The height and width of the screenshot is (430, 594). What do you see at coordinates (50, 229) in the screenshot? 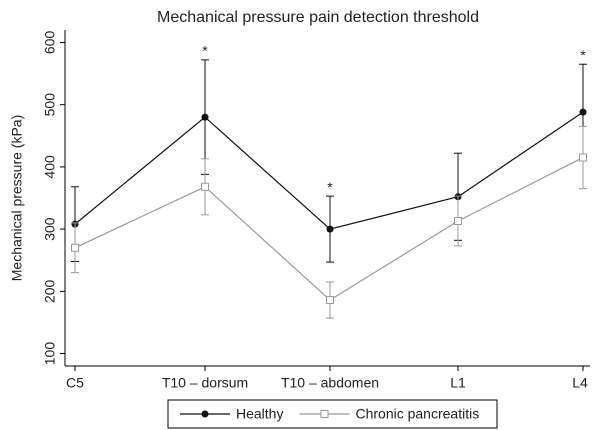
I see `y-tick-label: 300` at bounding box center [50, 229].